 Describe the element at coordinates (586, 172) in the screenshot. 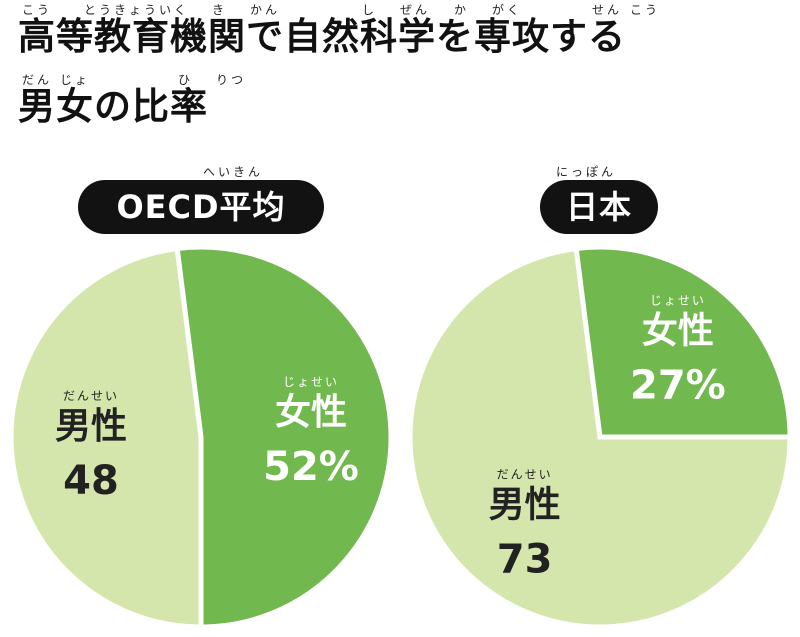

I see `japan-badge-ruby: にっぽん` at that location.